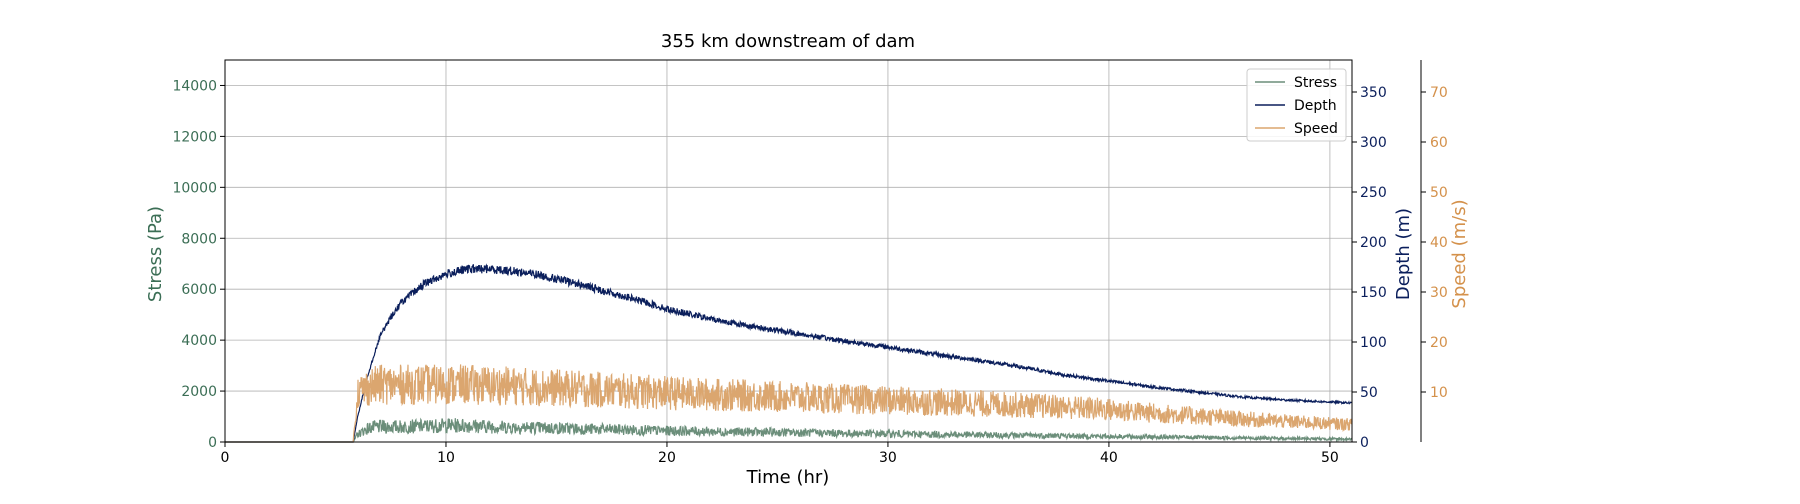  I want to click on stress-tick-label: 4000, so click(199, 341).